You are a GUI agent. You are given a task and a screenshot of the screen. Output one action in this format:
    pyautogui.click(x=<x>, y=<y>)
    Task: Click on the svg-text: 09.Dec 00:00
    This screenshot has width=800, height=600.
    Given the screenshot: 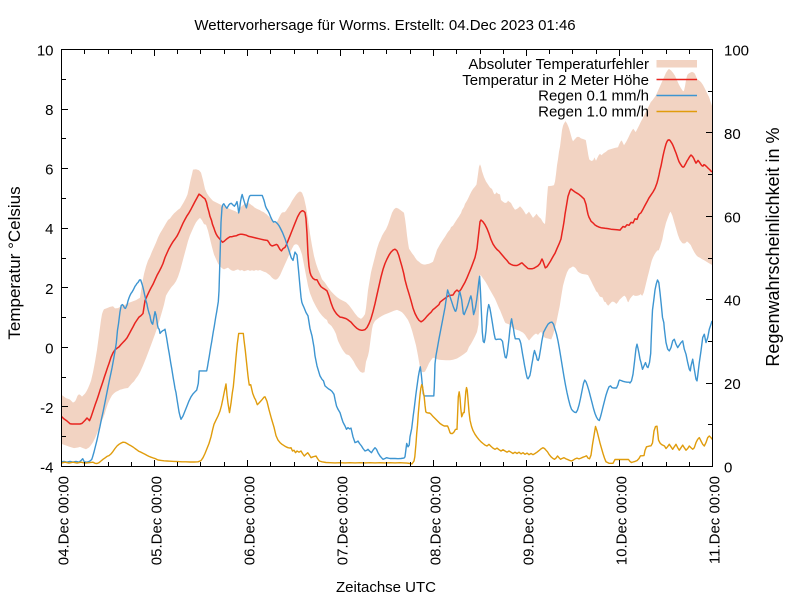 What is the action you would take?
    pyautogui.click(x=529, y=520)
    